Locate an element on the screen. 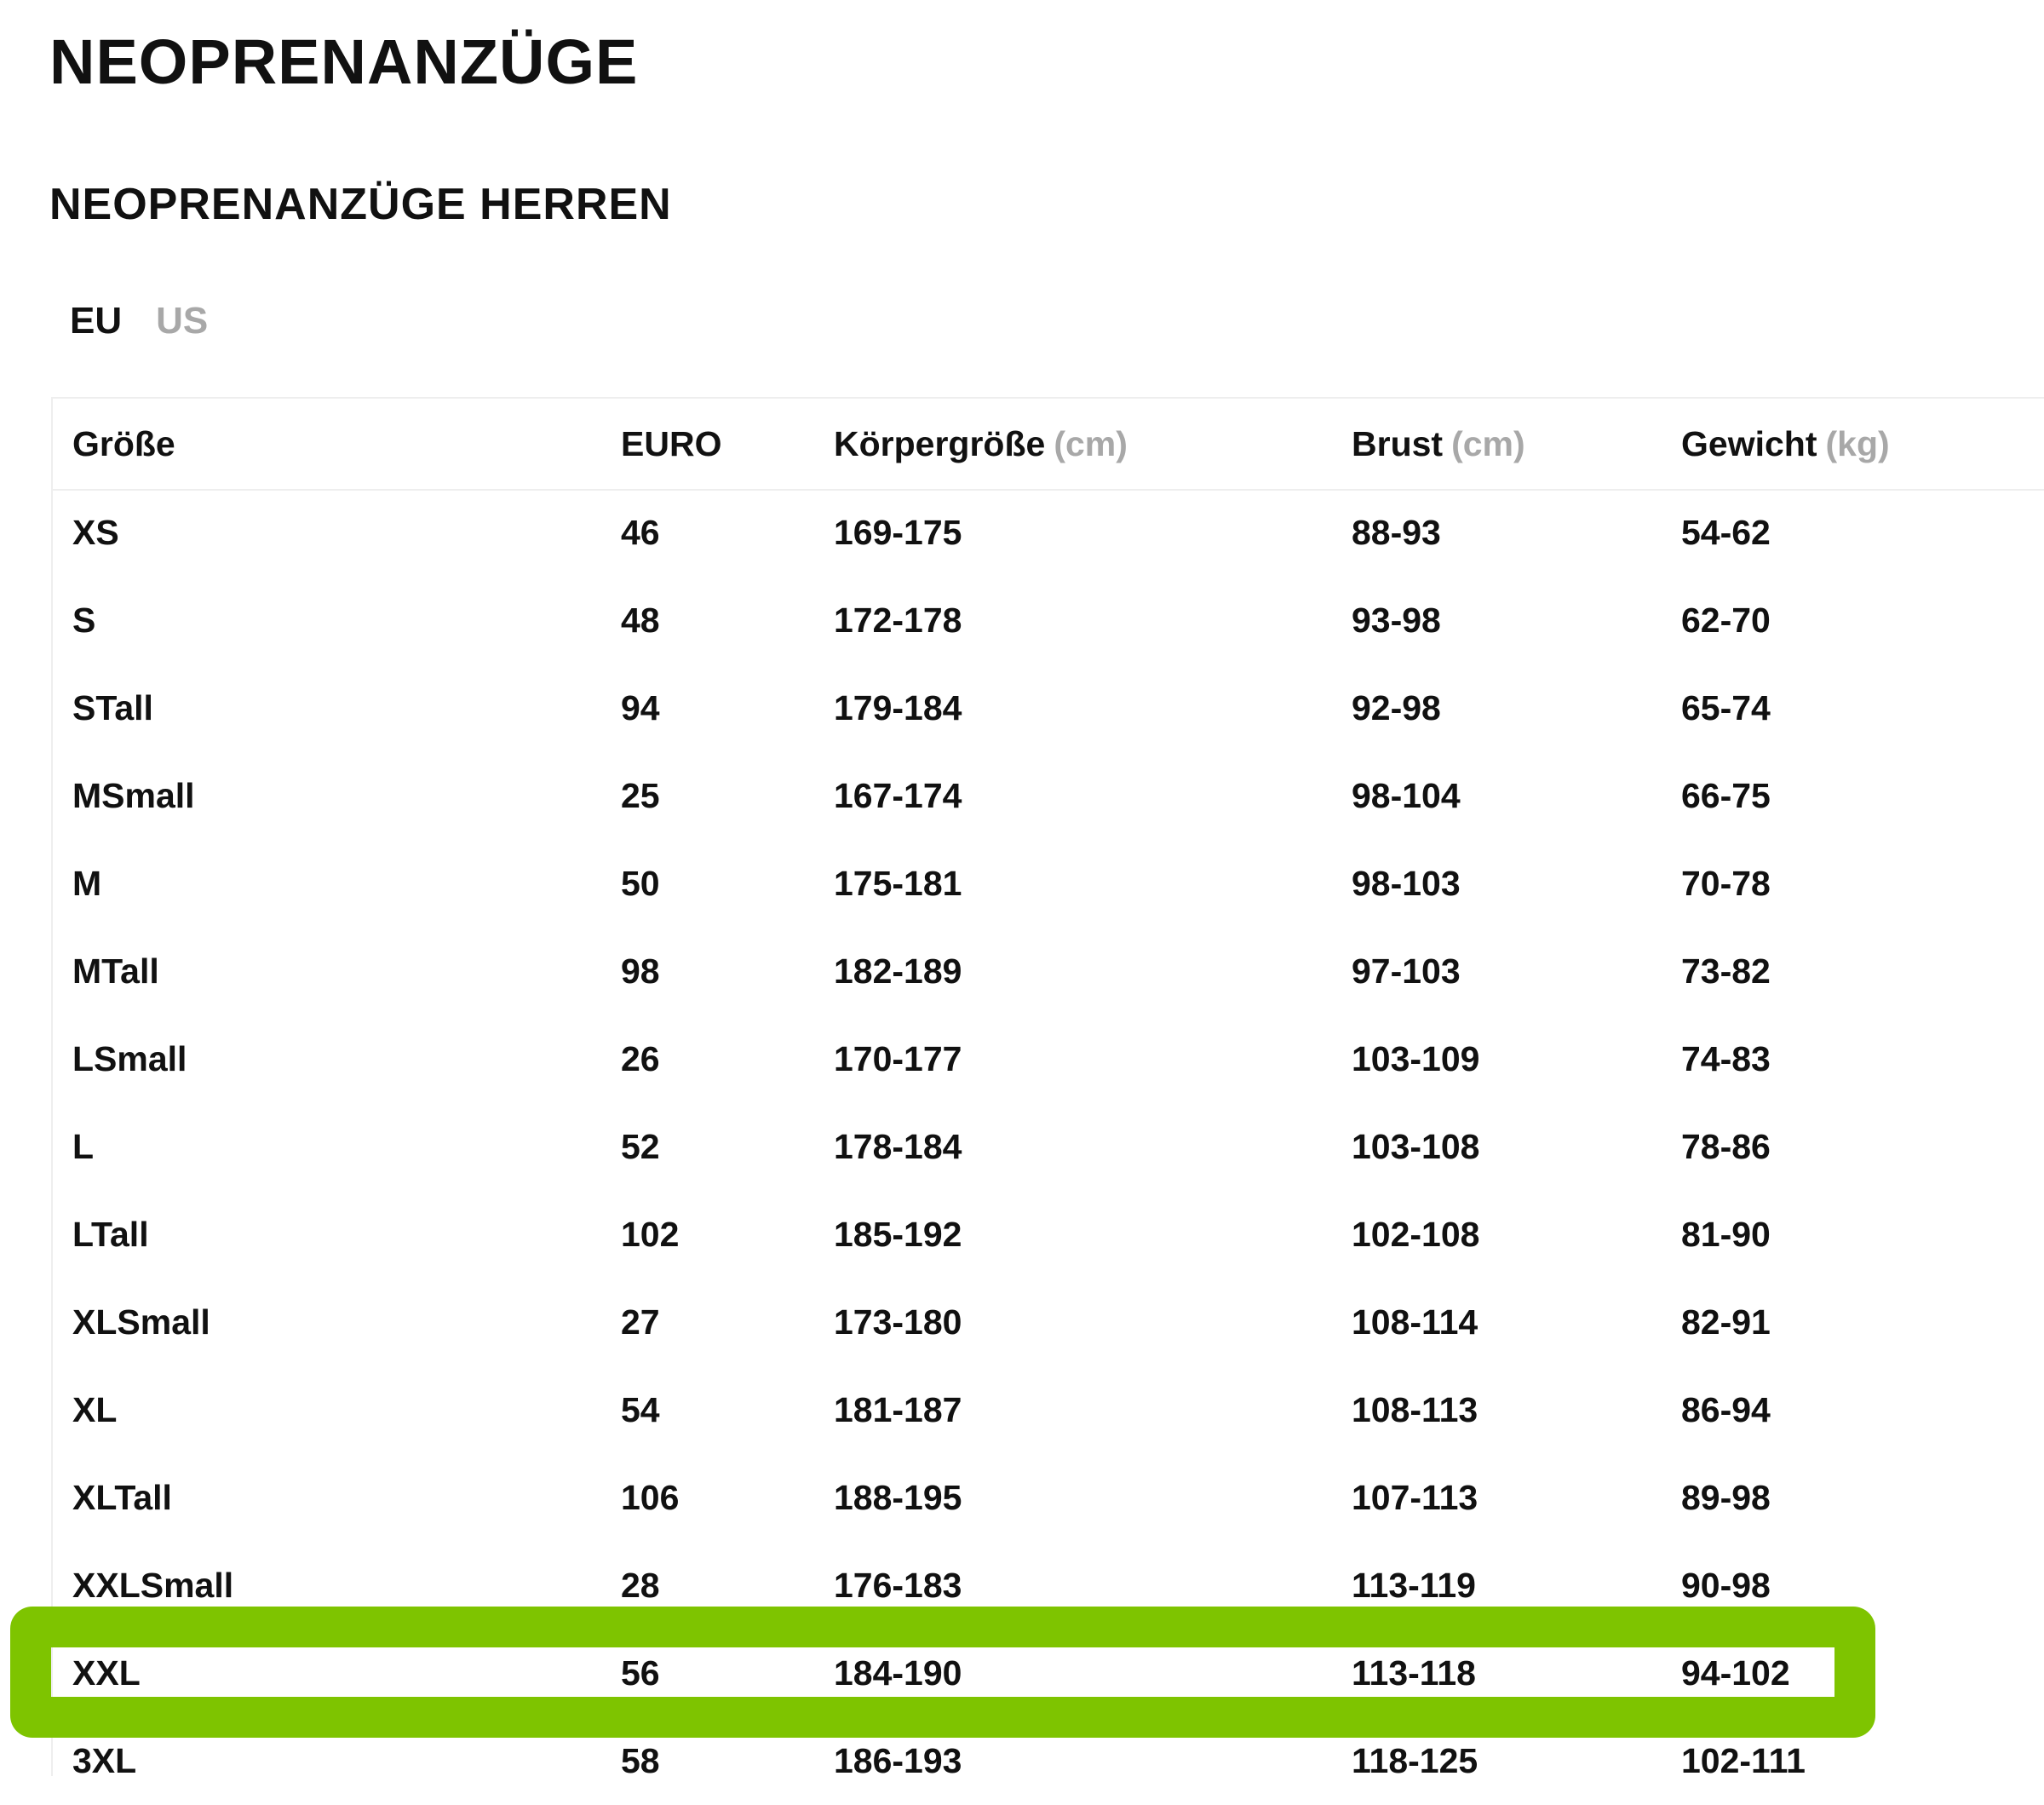 The width and height of the screenshot is (2044, 1805). section-title: NEOPRENANZÜGE HERREN is located at coordinates (360, 204).